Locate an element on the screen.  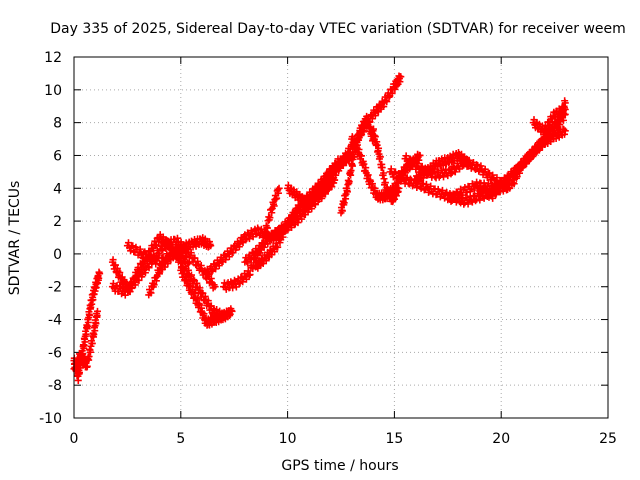
y-tick-label: -8 is located at coordinates (55, 386).